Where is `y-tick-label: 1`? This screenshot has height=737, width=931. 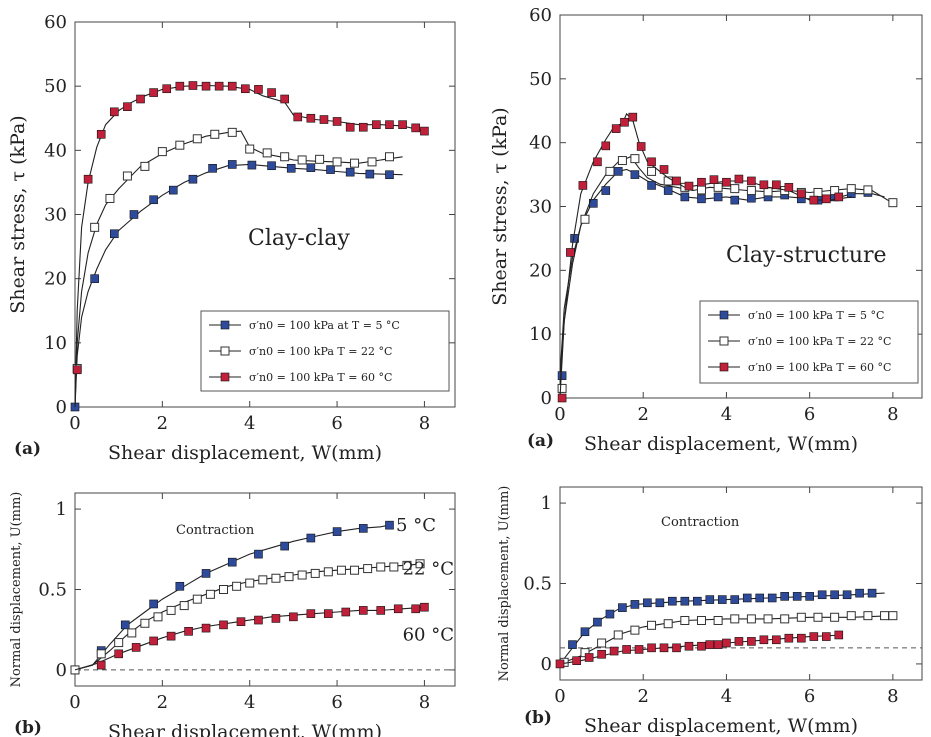
y-tick-label: 1 is located at coordinates (546, 503).